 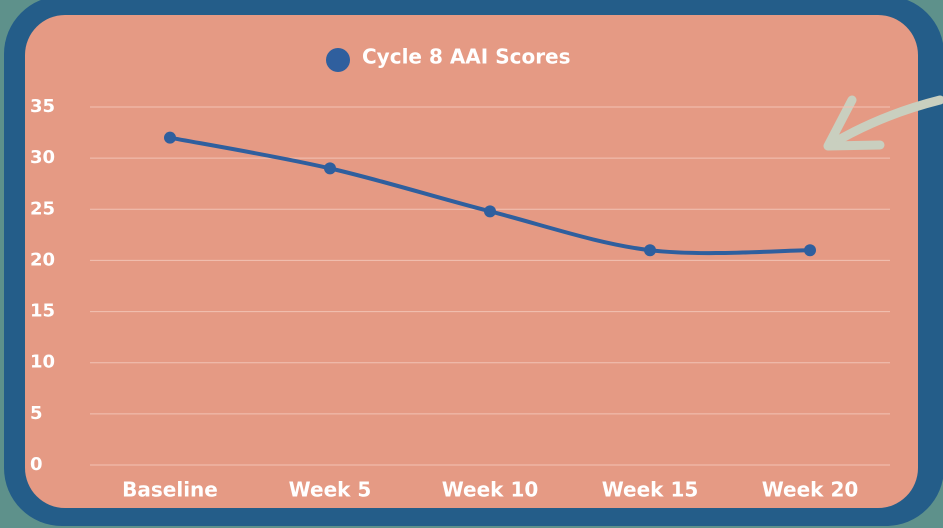 I want to click on y-tick-label: 30, so click(x=42, y=157).